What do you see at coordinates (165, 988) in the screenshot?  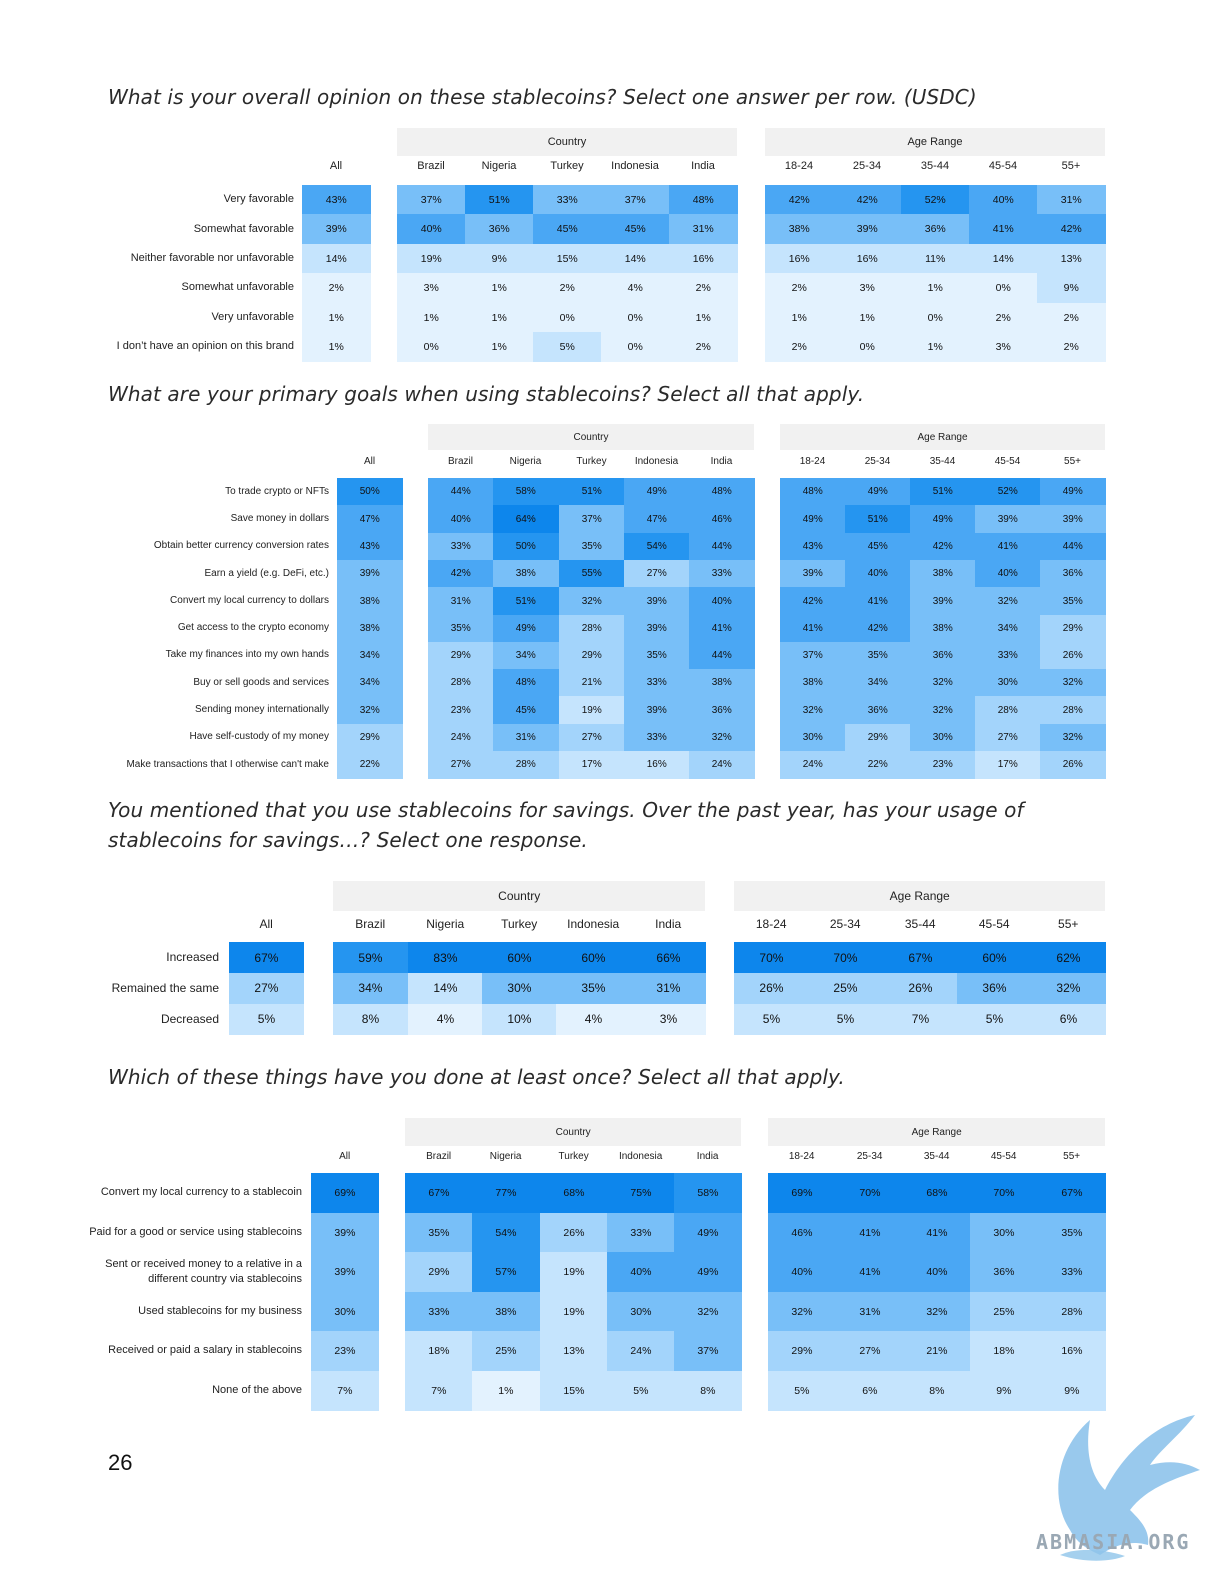 I see `row-label: Remained the same` at bounding box center [165, 988].